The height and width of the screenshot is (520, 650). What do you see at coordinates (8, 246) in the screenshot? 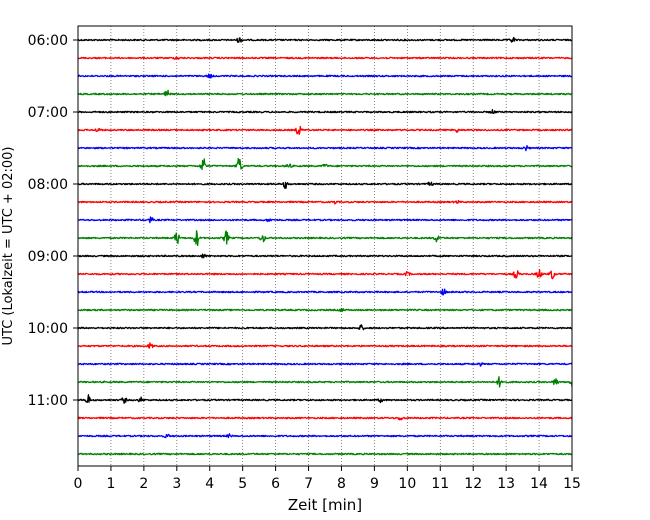
I see `y-axis-title: UTC (Lokalzeit = UTC + 02:00)` at bounding box center [8, 246].